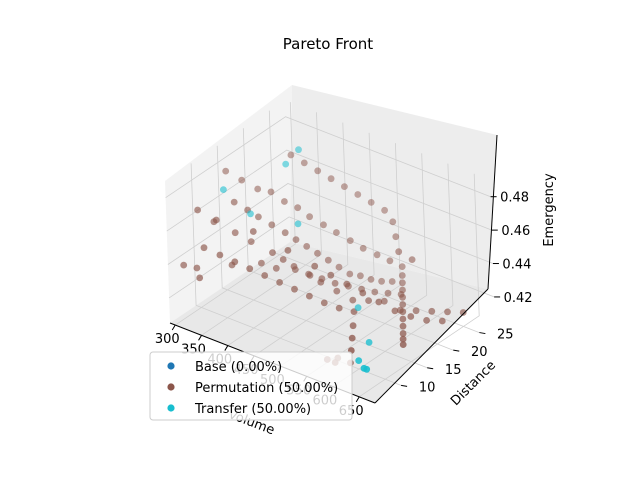 This screenshot has height=480, width=640. What do you see at coordinates (505, 335) in the screenshot?
I see `y-tick-label: 25` at bounding box center [505, 335].